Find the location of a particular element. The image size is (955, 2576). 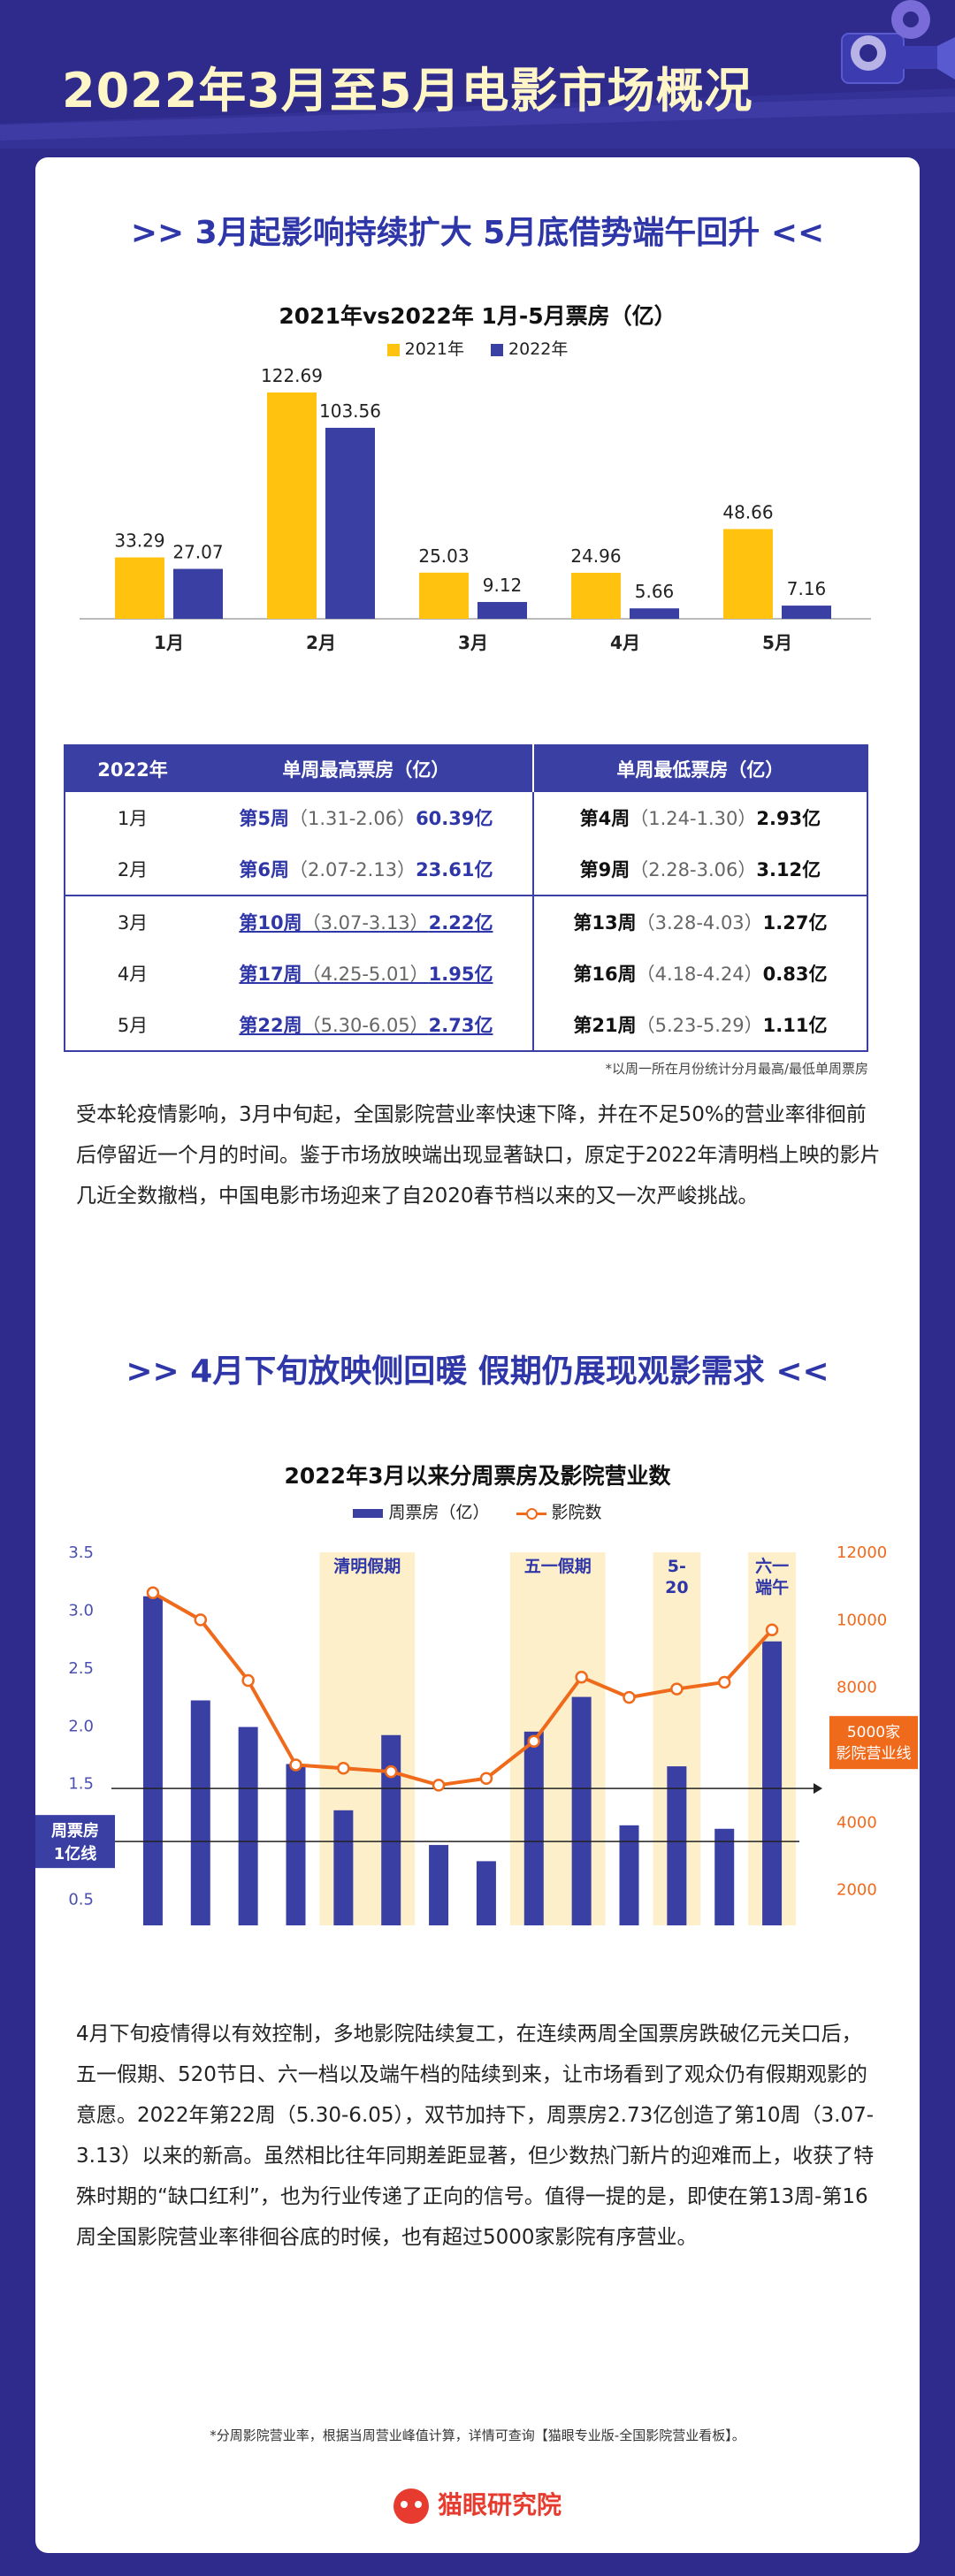

table-footnote: *以周一所在月份统计分月最高/最低单周票房 is located at coordinates (737, 1069).